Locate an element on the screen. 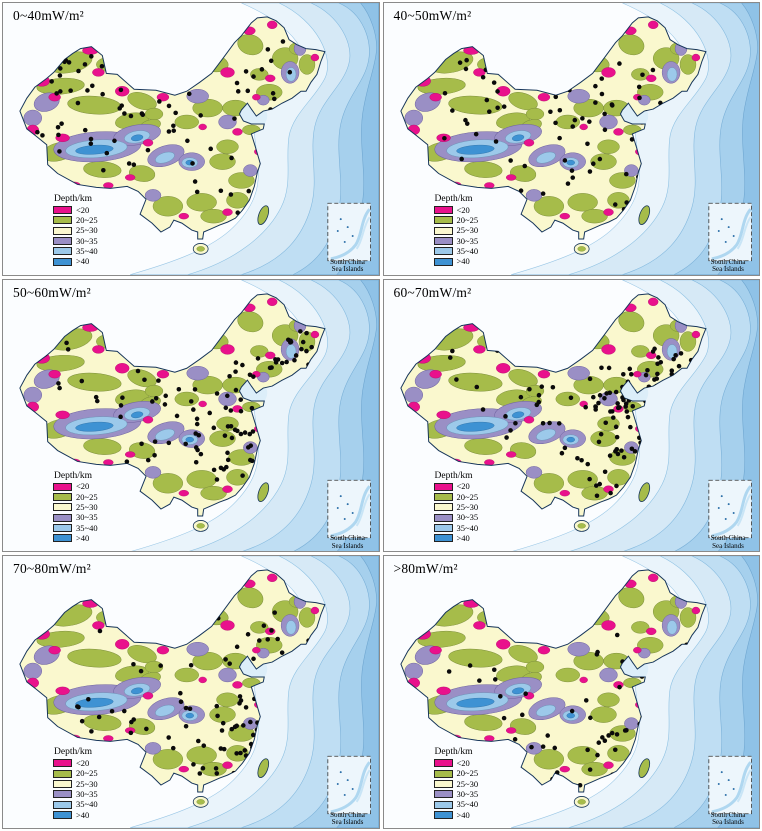 The image size is (762, 831). inset-caption: South China Sea Islands is located at coordinates (347, 265).